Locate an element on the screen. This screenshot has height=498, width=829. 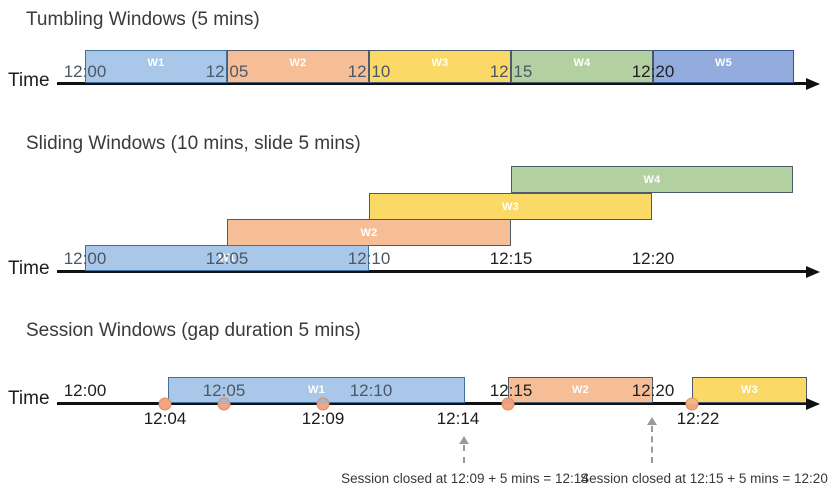
sliding-window-w3: W3 is located at coordinates (510, 206).